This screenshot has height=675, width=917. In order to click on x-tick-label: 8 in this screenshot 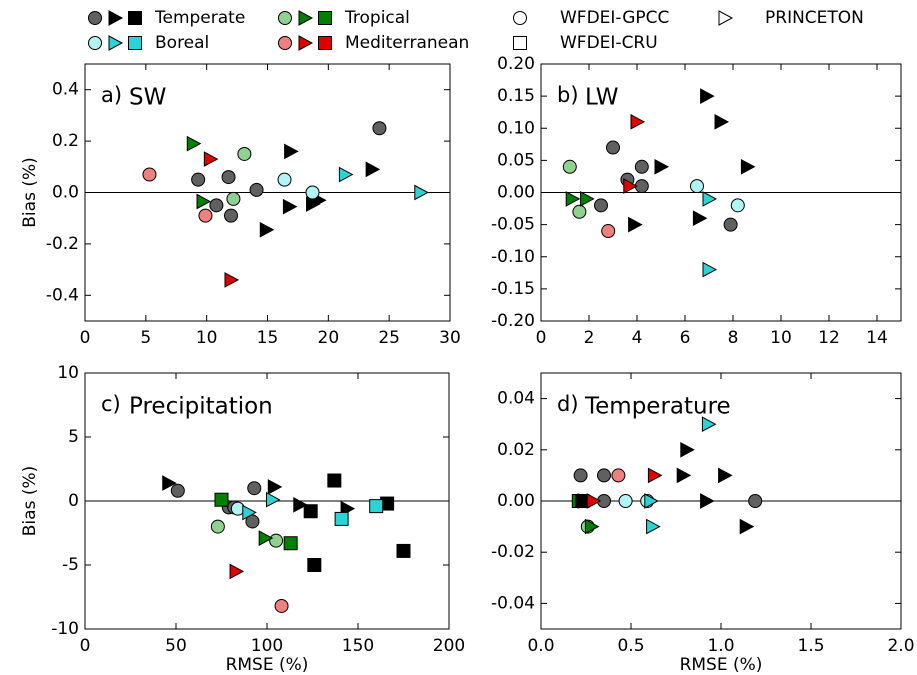, I will do `click(733, 338)`.